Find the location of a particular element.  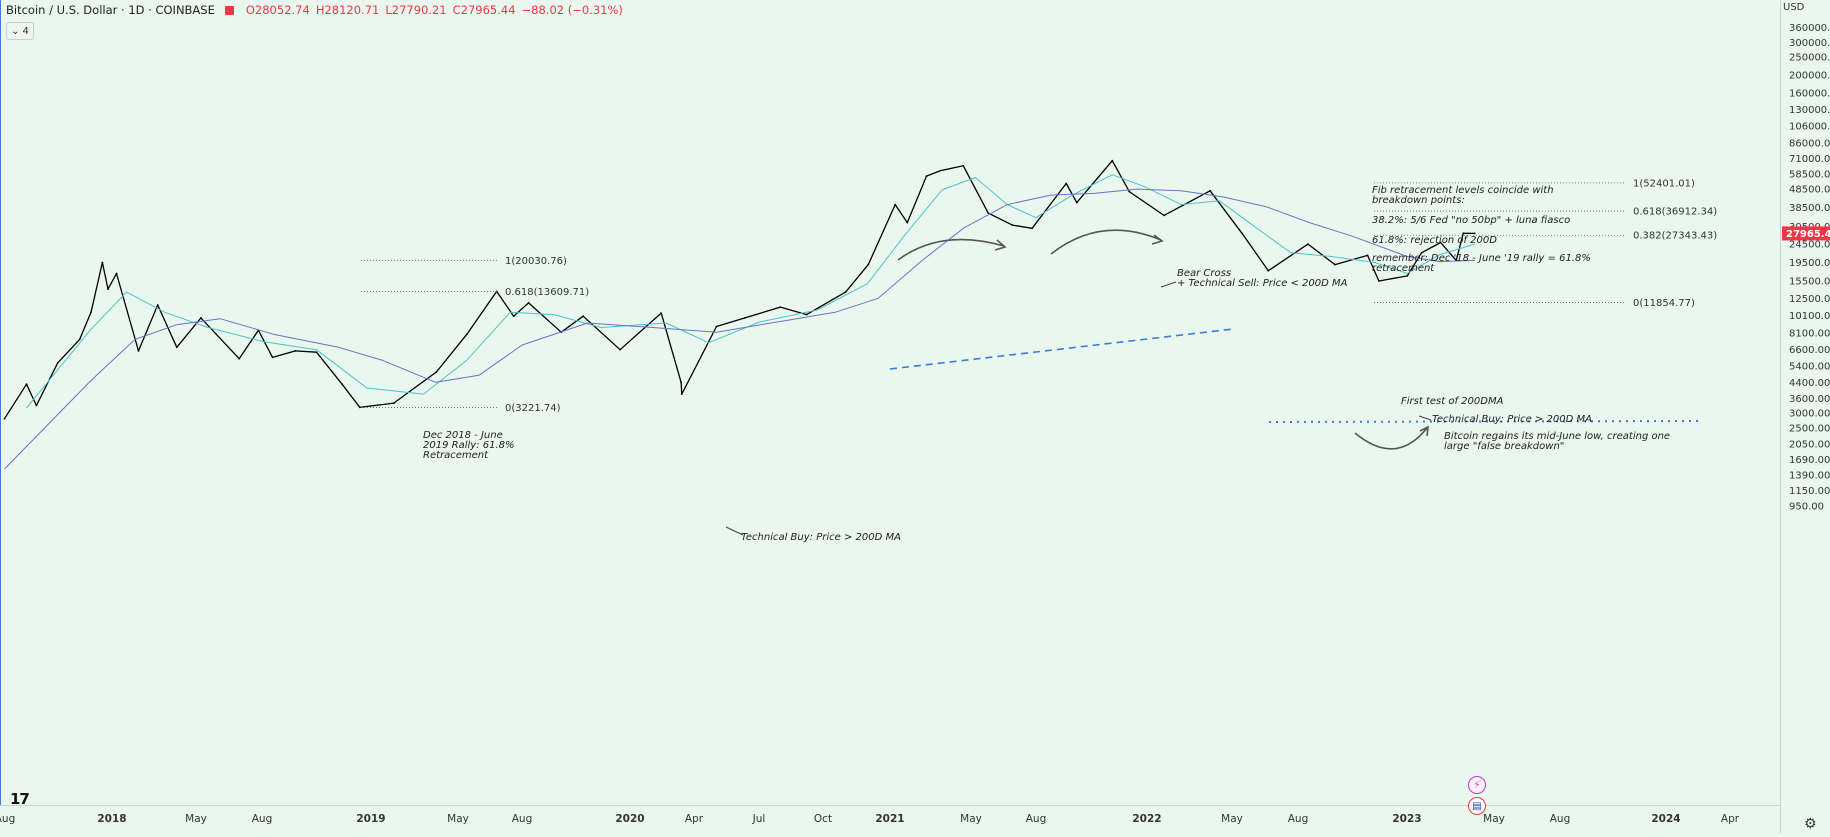

pointer-arrow is located at coordinates (1168, 284).